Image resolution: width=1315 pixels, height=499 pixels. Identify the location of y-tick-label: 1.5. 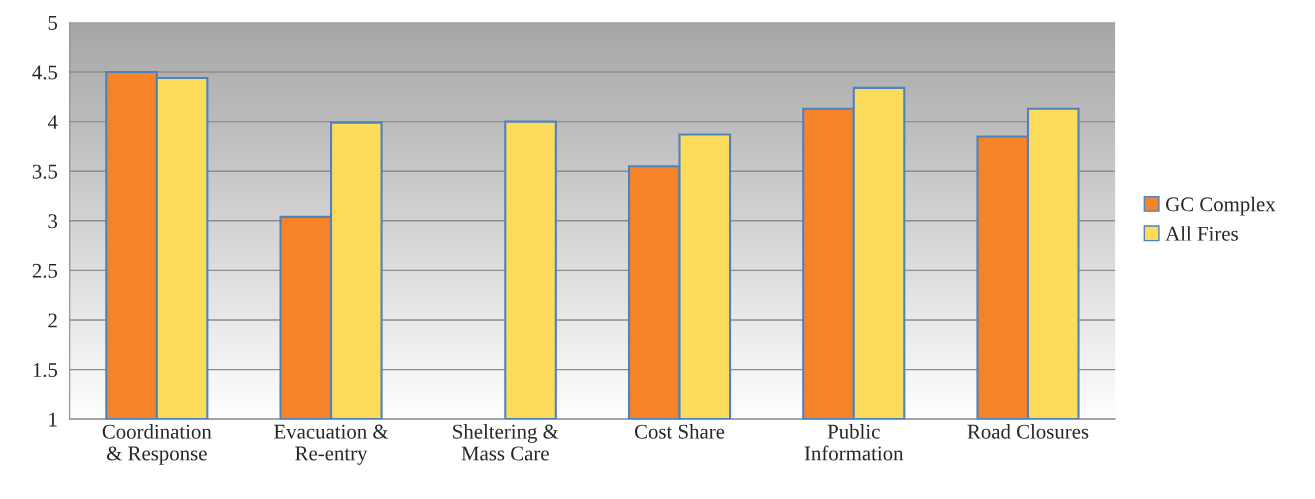
(45, 370).